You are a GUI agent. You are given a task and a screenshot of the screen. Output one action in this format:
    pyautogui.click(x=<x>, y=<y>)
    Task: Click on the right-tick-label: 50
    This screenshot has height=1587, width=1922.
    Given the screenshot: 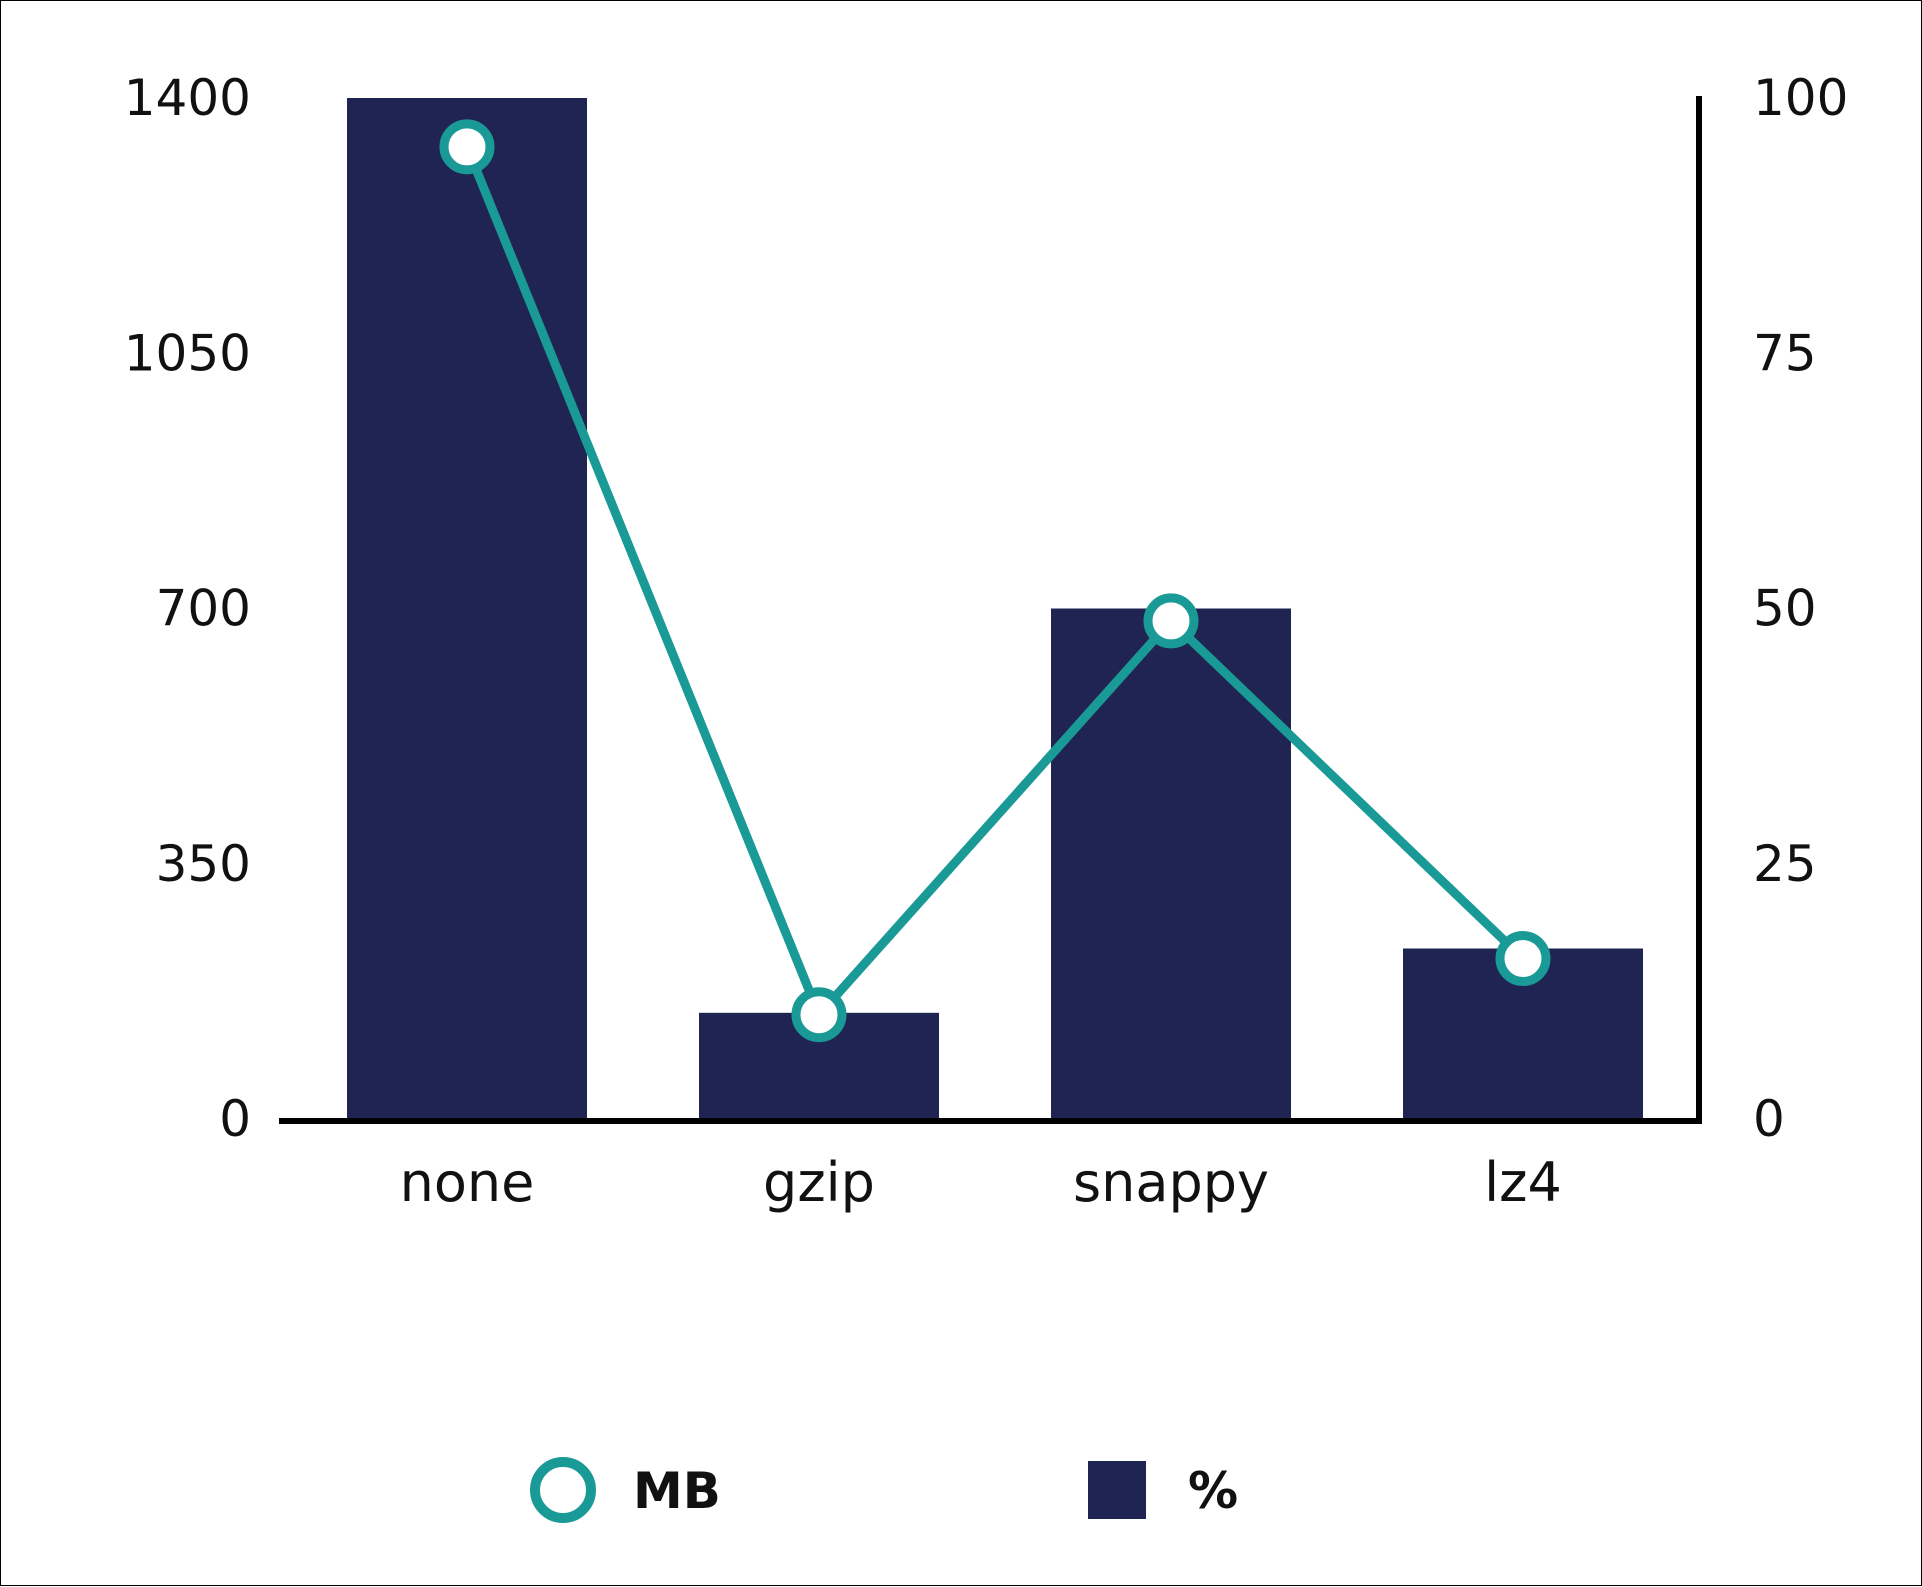 What is the action you would take?
    pyautogui.click(x=1785, y=609)
    